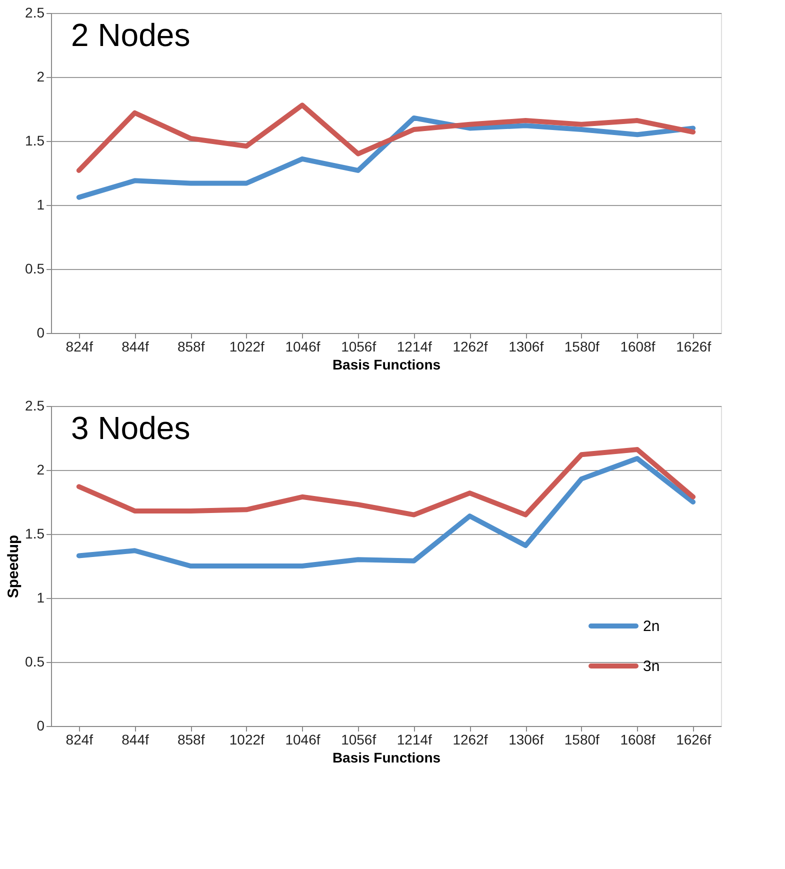 This screenshot has height=869, width=785. I want to click on y-axis-title: Speedup, so click(13, 566).